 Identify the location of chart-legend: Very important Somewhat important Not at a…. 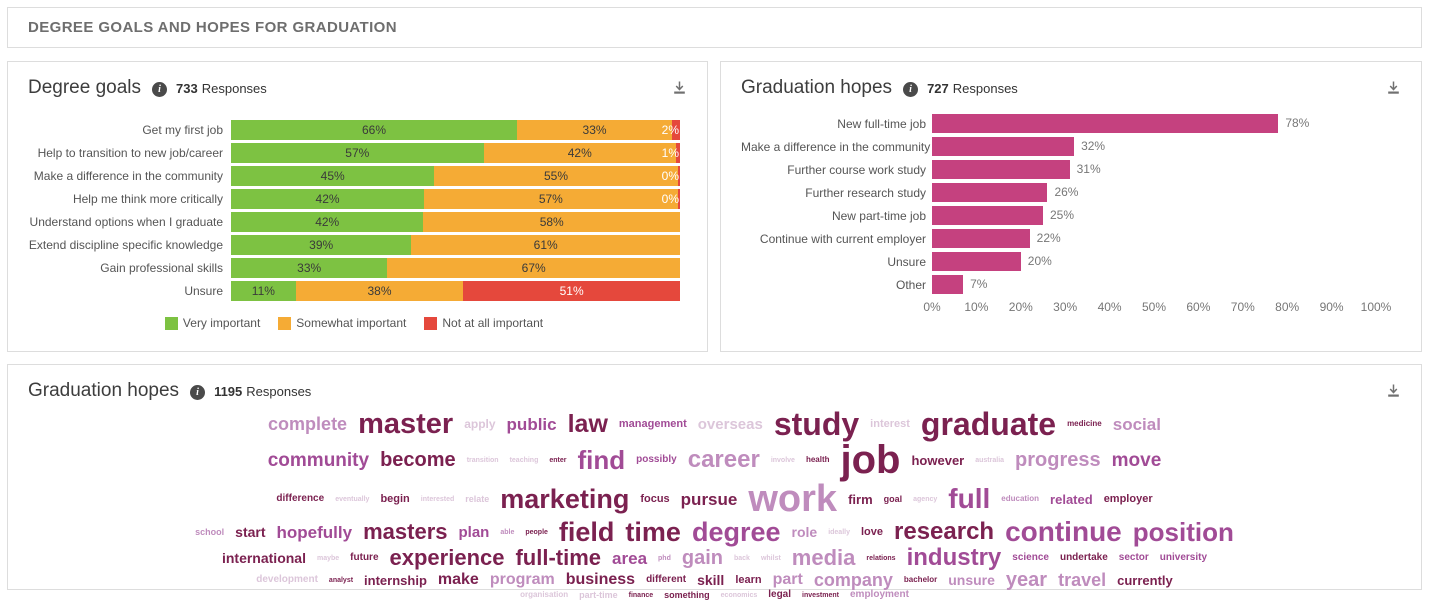
(354, 323).